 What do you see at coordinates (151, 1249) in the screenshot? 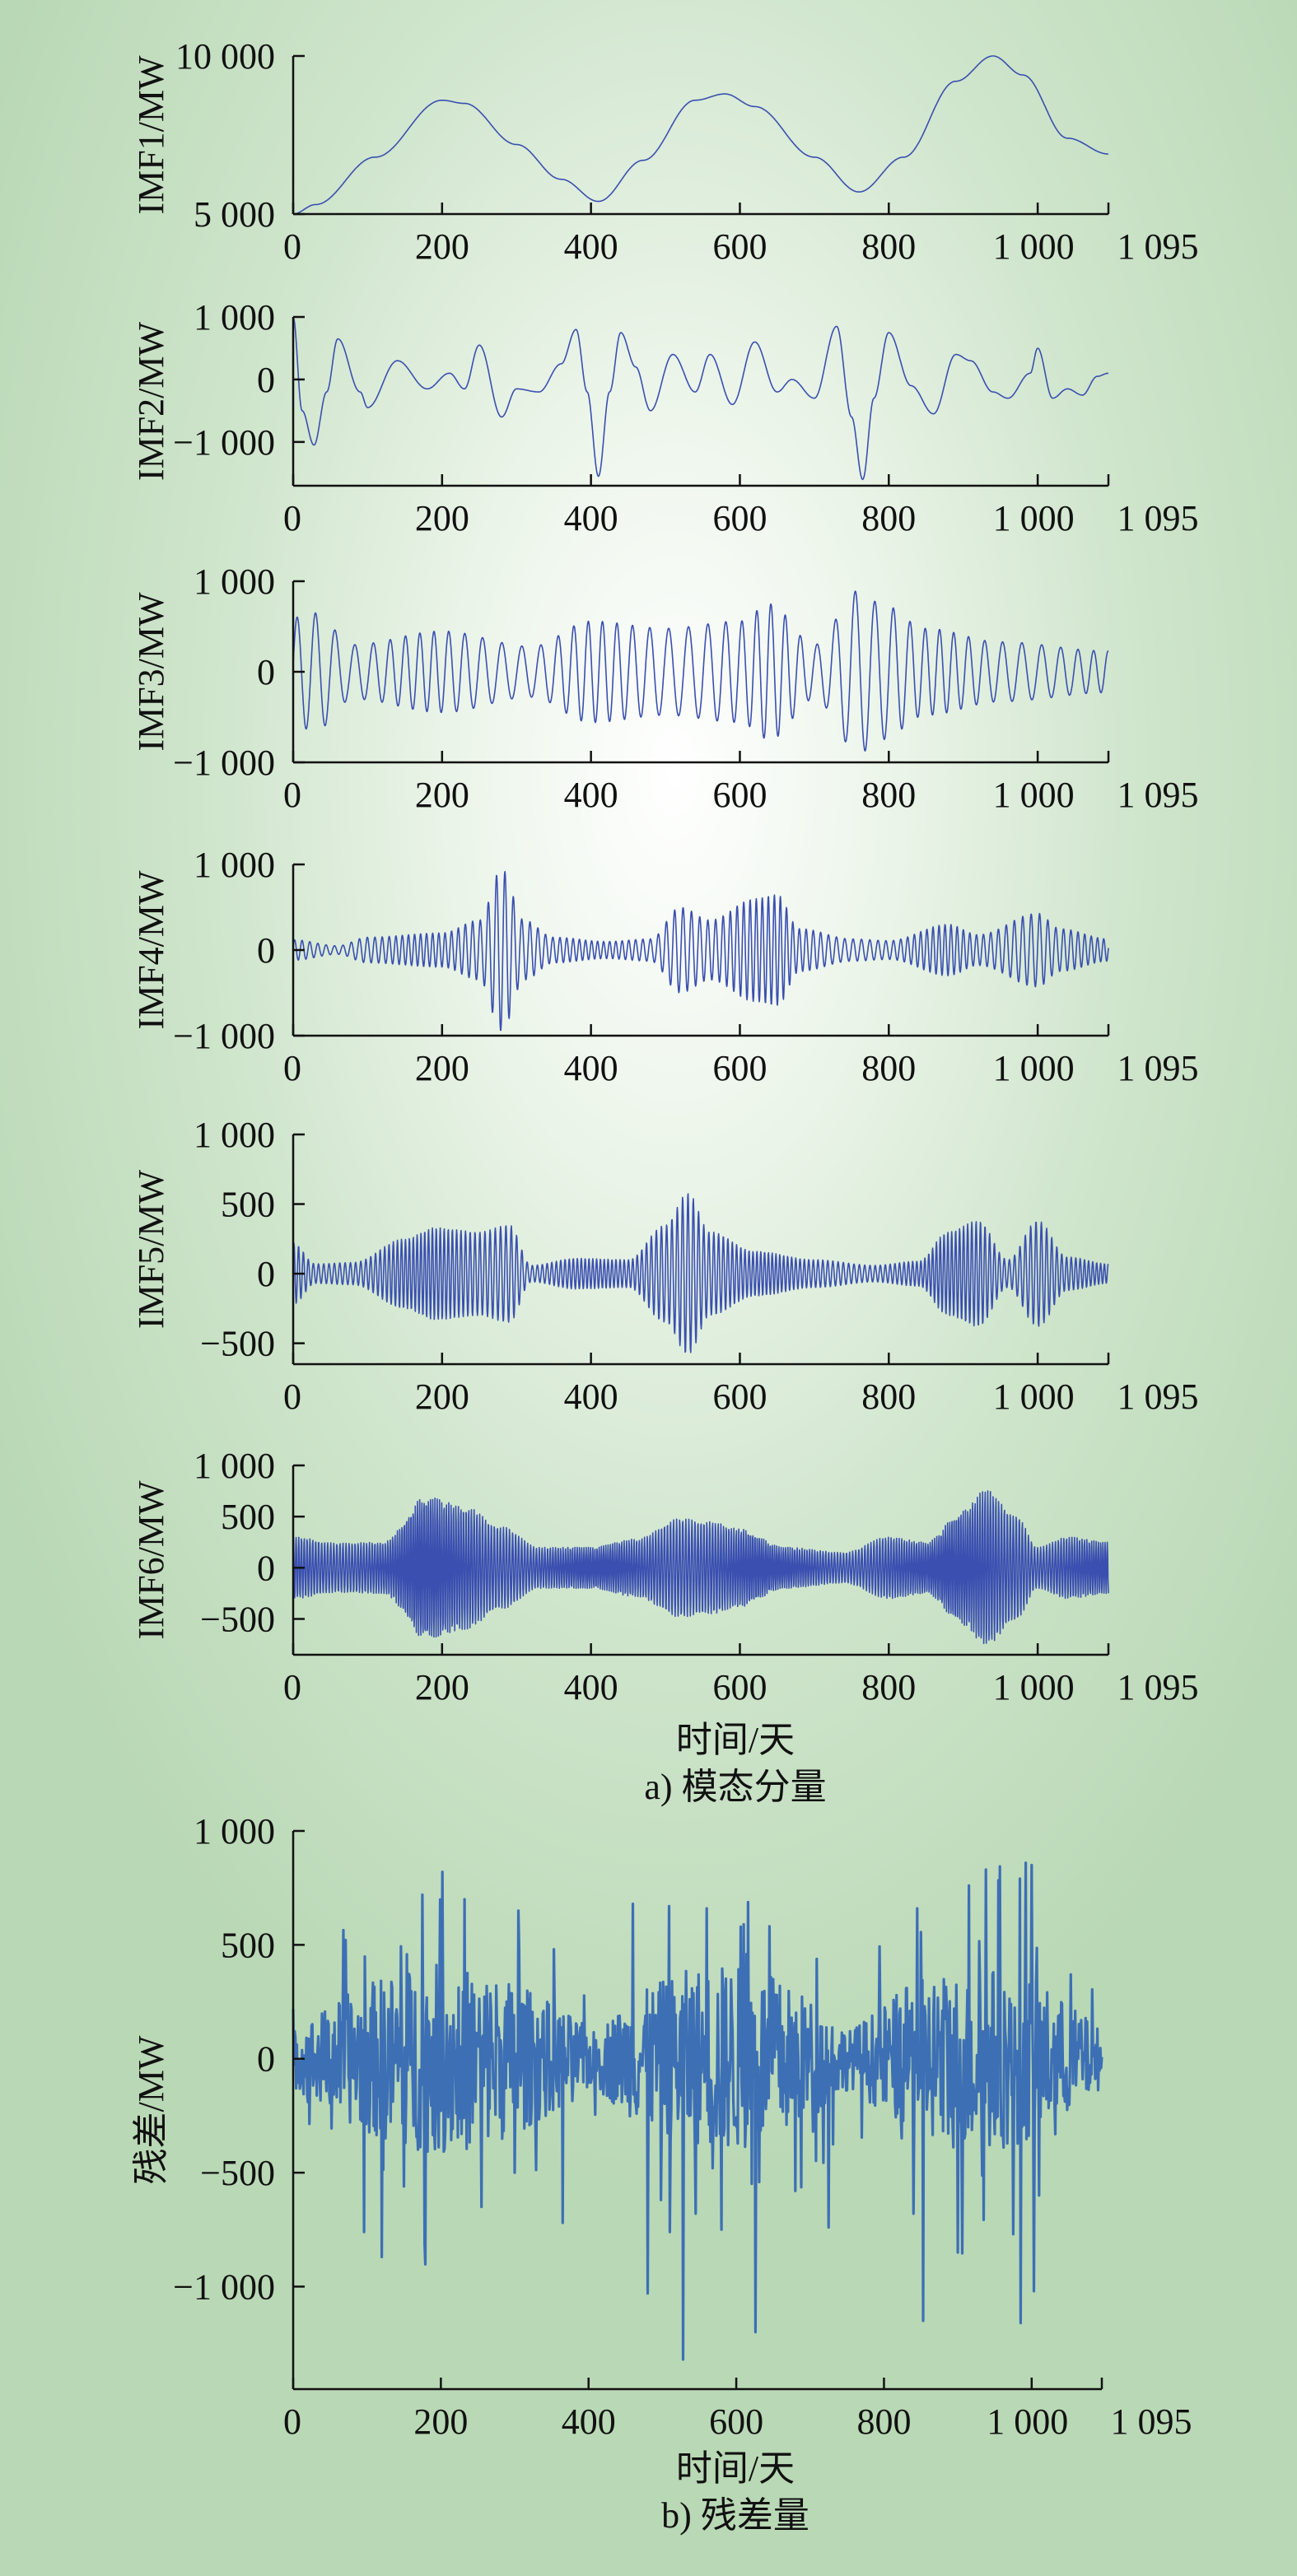
I see `y-axis-title: IMF5/MW` at bounding box center [151, 1249].